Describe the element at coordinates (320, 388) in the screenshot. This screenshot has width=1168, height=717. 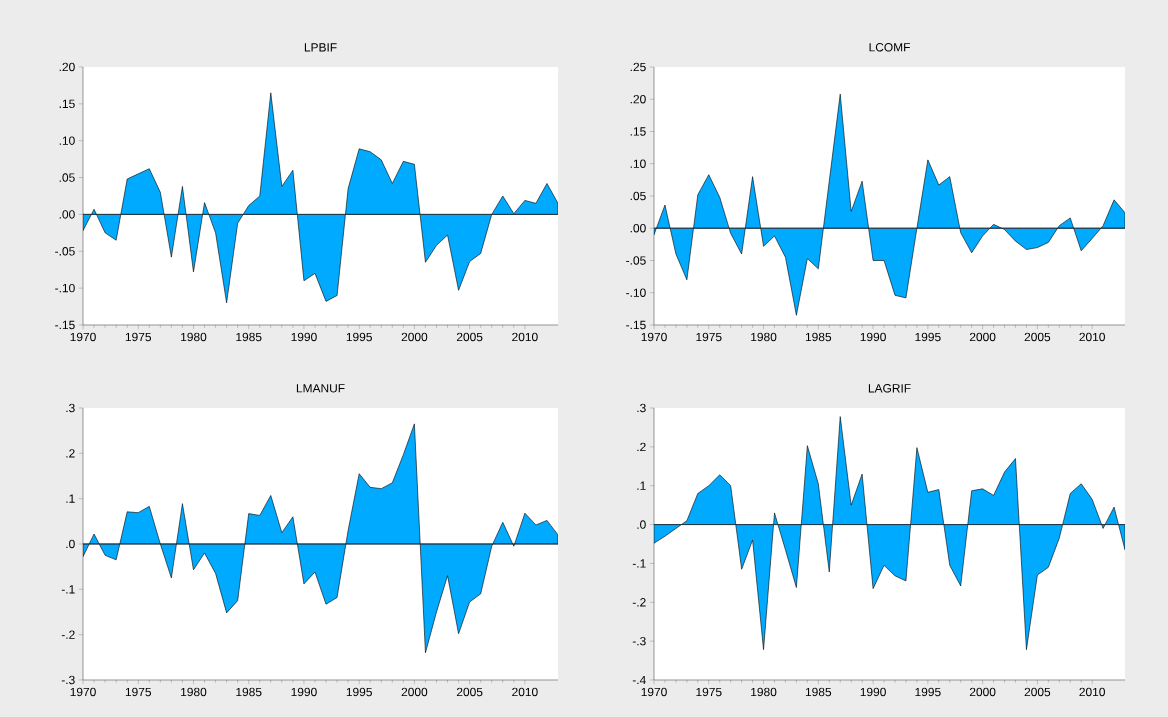
I see `chart-title: LMANUF` at that location.